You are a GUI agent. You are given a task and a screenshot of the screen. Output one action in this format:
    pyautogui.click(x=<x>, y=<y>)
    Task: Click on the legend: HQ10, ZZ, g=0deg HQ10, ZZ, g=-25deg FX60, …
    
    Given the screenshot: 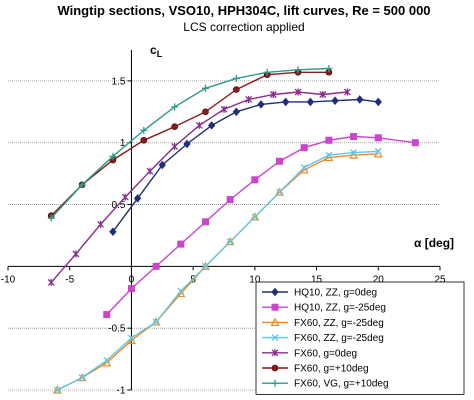 What is the action you would take?
    pyautogui.click(x=360, y=338)
    